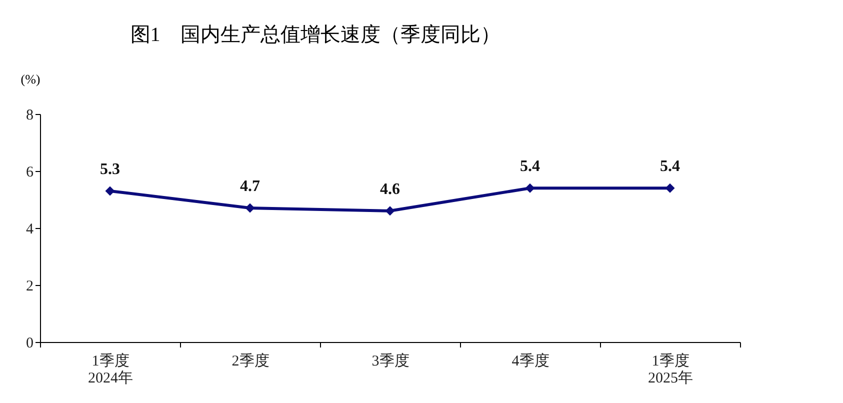  Describe the element at coordinates (30, 344) in the screenshot. I see `y-tick-label: 0` at that location.